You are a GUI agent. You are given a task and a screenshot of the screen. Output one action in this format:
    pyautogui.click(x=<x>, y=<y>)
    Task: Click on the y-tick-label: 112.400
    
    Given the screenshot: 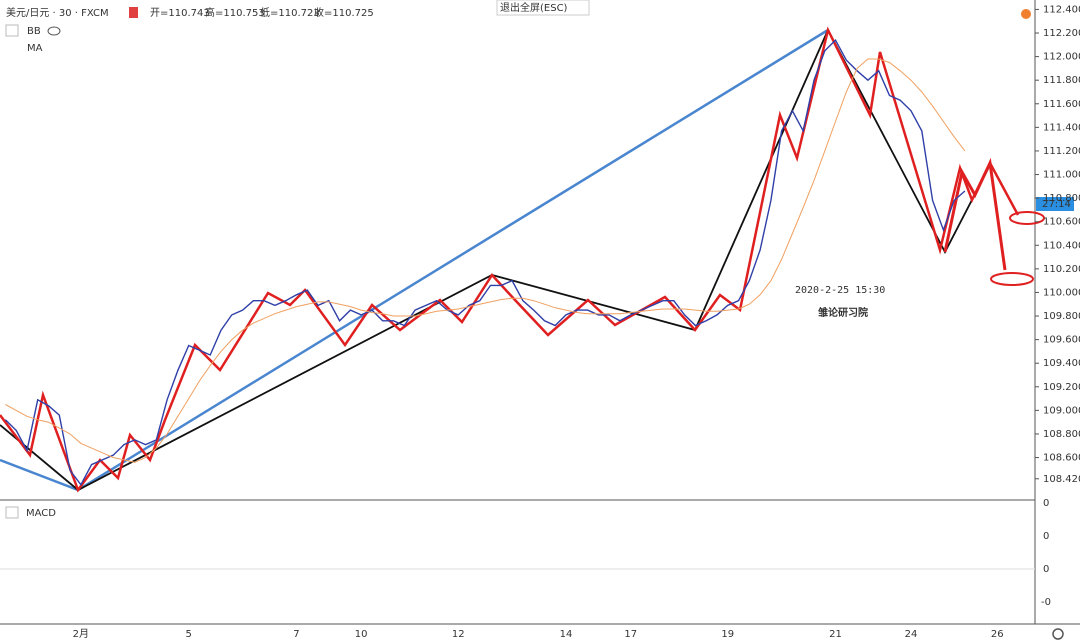 What is the action you would take?
    pyautogui.click(x=1061, y=9)
    